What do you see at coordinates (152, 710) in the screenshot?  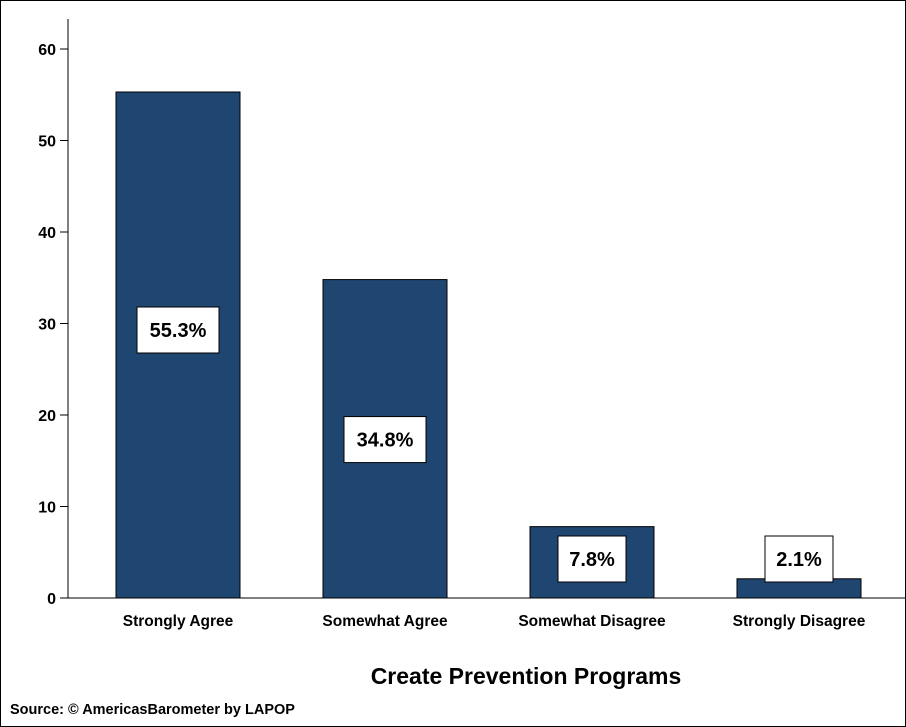 I see `source-note: Source: © AmericasBarometer by LAPOP` at bounding box center [152, 710].